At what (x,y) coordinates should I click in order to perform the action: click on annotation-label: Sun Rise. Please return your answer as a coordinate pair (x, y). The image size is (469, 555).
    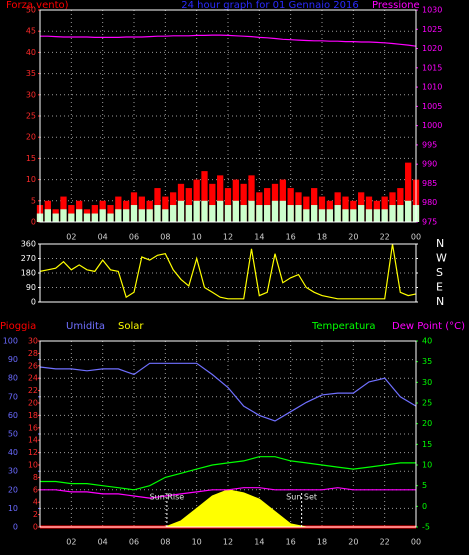
    Looking at the image, I should click on (167, 497).